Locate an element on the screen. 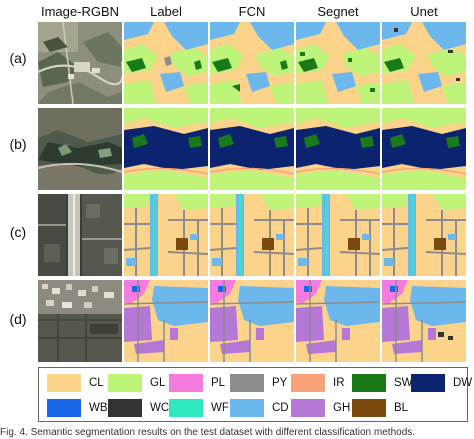  legend-item-bl: BL is located at coordinates (382, 408).